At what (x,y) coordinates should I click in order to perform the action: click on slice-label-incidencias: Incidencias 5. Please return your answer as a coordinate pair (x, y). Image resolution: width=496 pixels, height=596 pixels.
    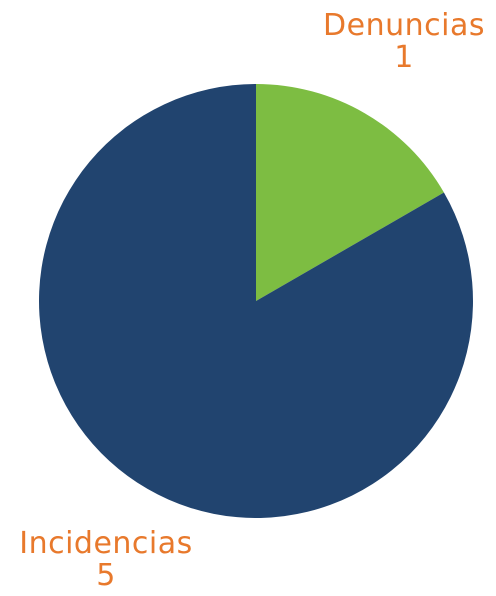
    Looking at the image, I should click on (106, 560).